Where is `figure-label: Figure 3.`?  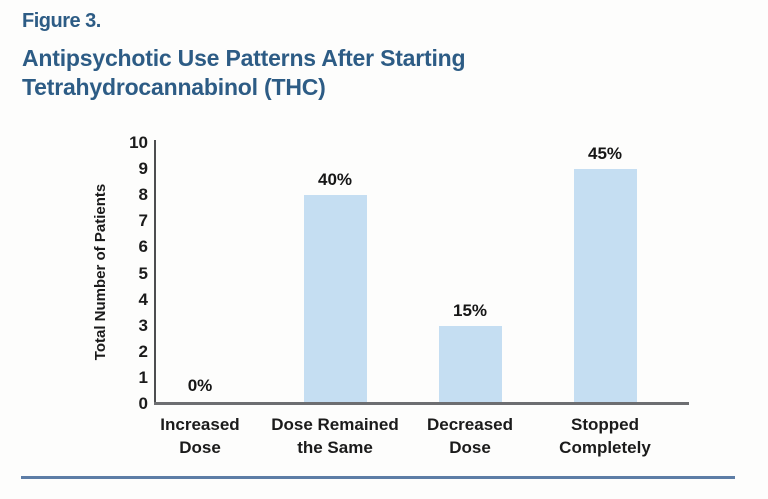
figure-label: Figure 3. is located at coordinates (61, 21).